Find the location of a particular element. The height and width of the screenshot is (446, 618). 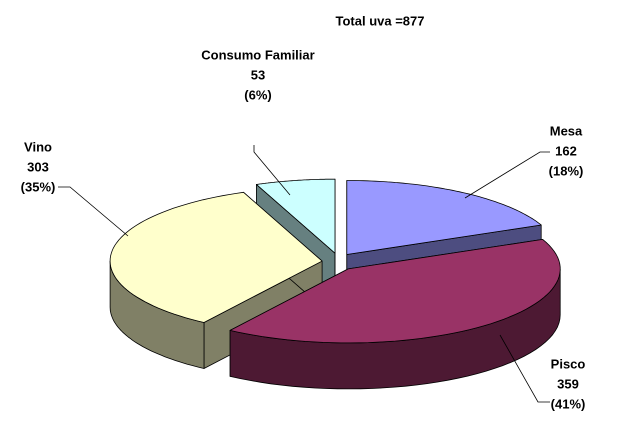

slice-label: Consumo Familiar is located at coordinates (257, 54).